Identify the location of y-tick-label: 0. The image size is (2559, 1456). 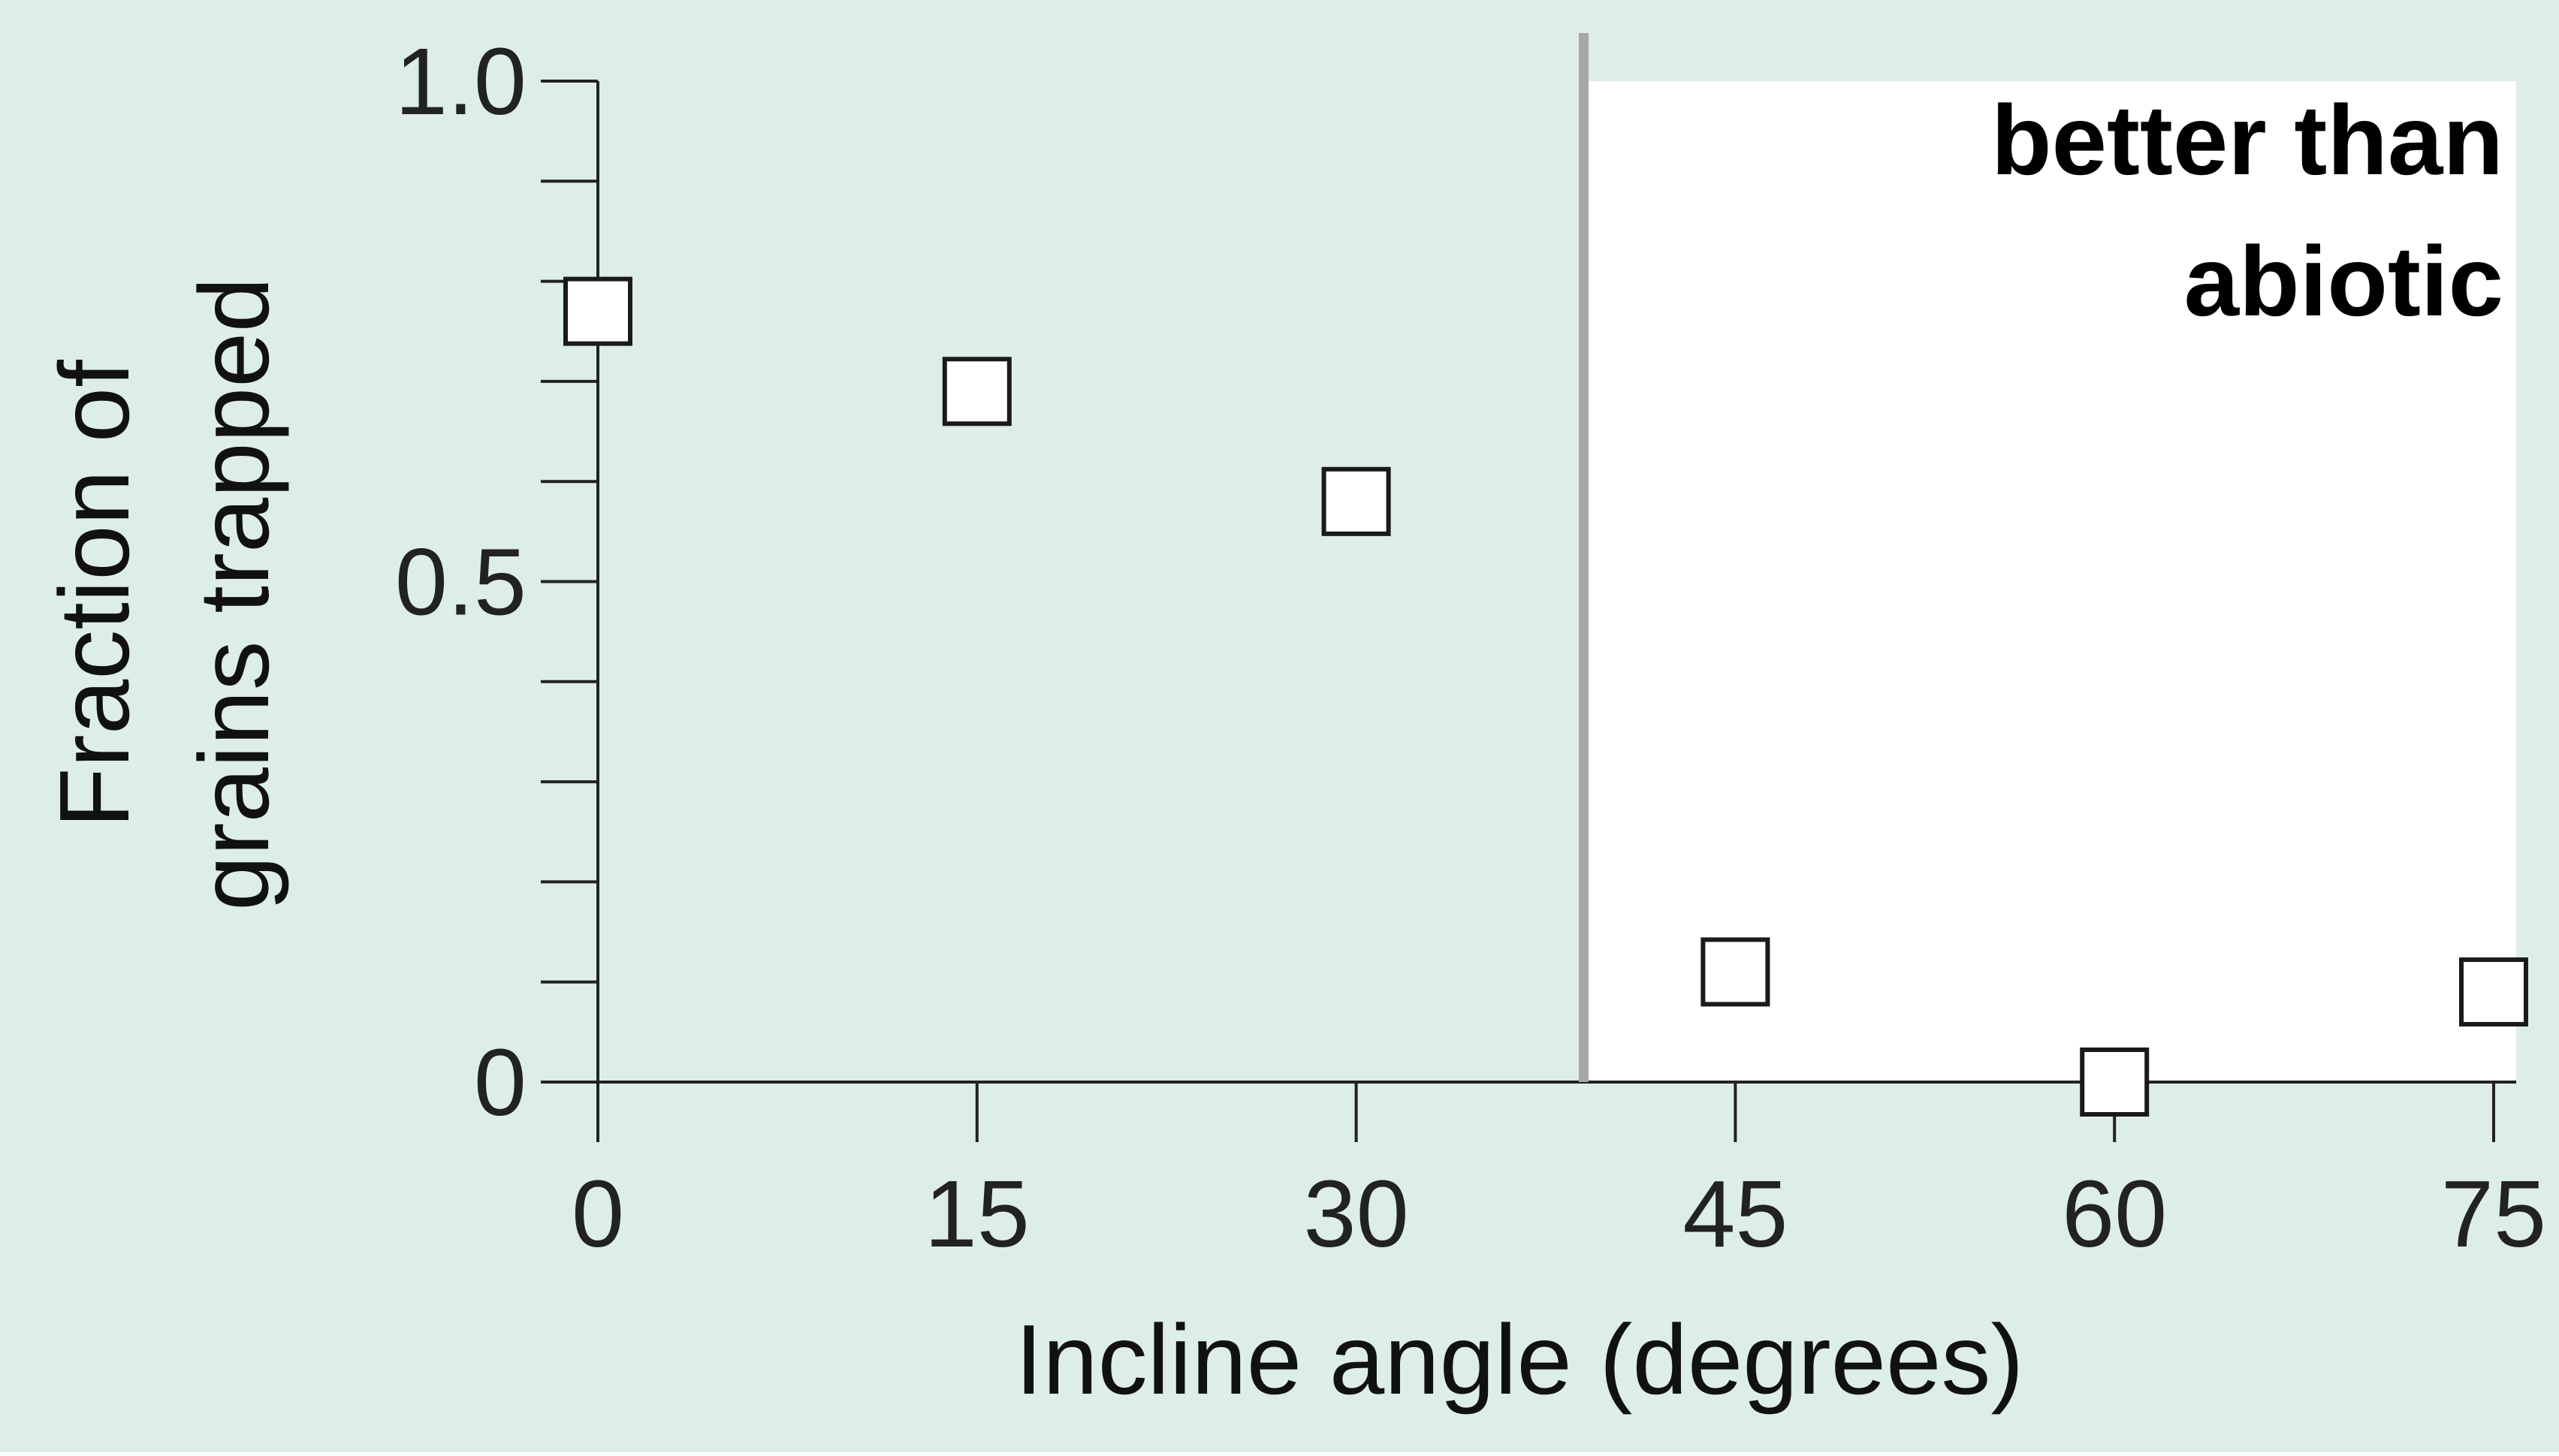
(500, 1082).